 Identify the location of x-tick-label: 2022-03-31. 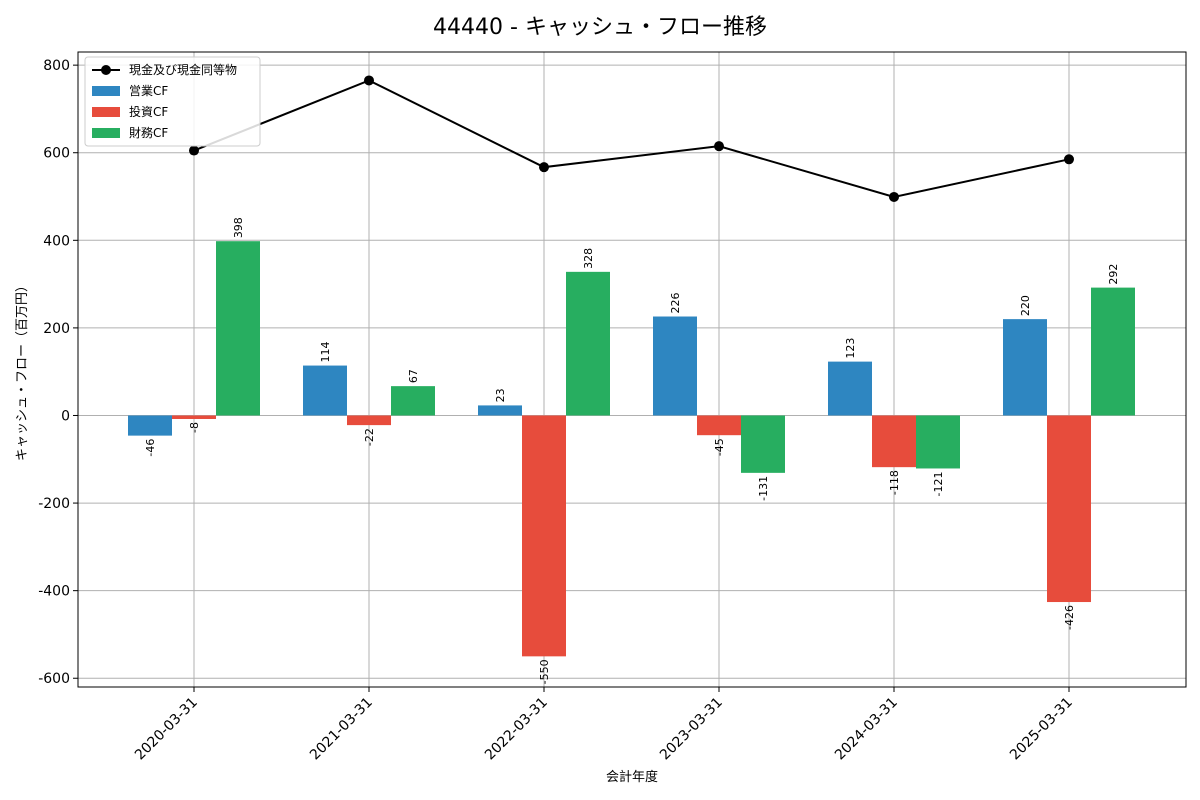
(516, 729).